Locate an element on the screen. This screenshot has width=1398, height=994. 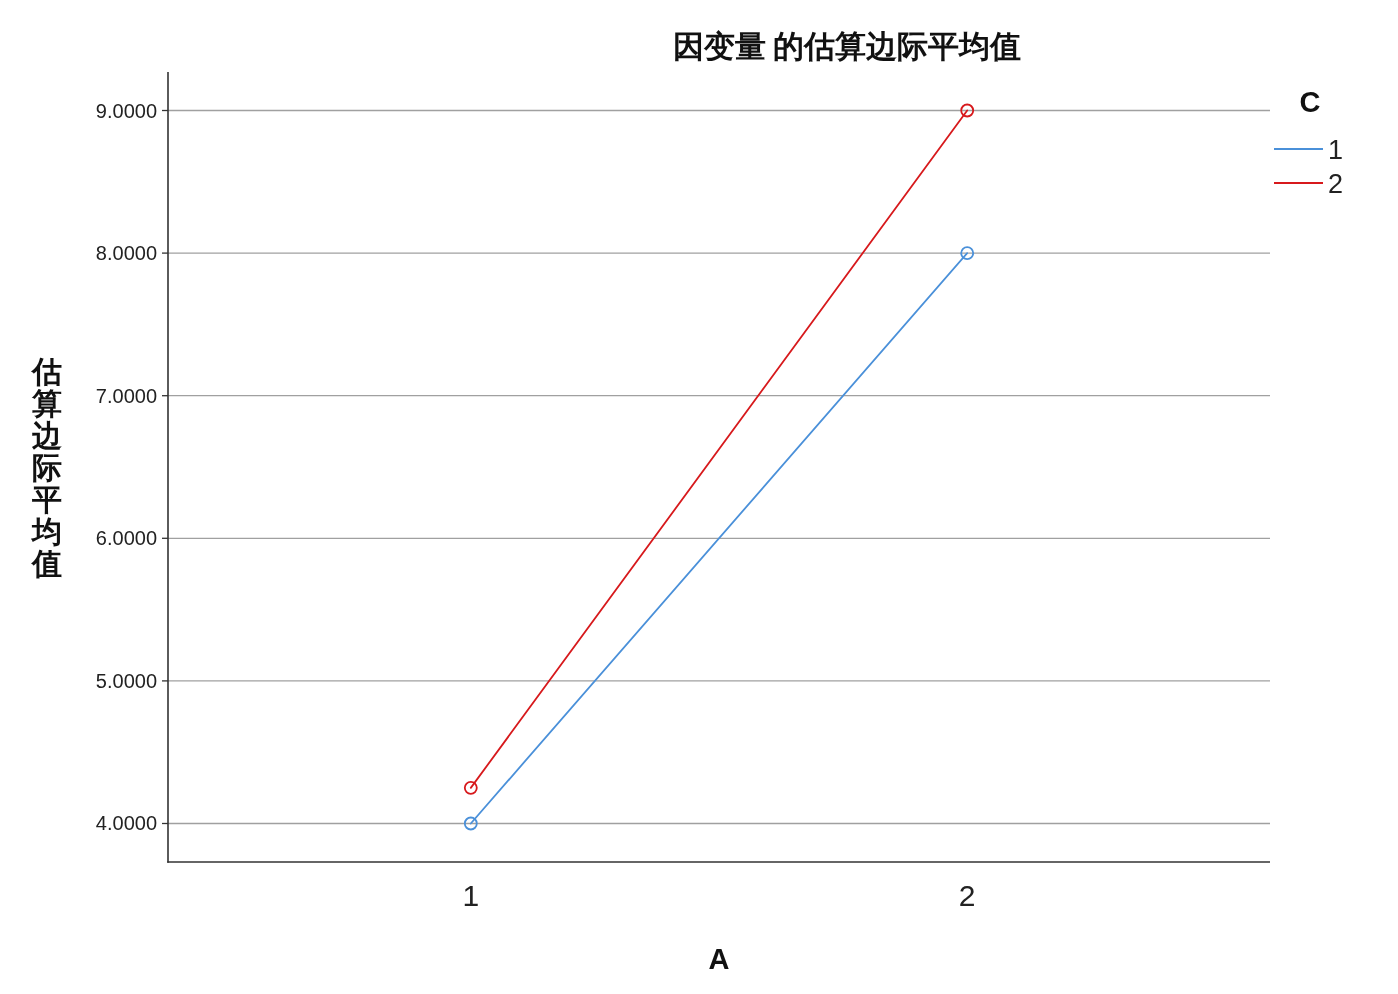
legend-label: 2 is located at coordinates (1336, 184).